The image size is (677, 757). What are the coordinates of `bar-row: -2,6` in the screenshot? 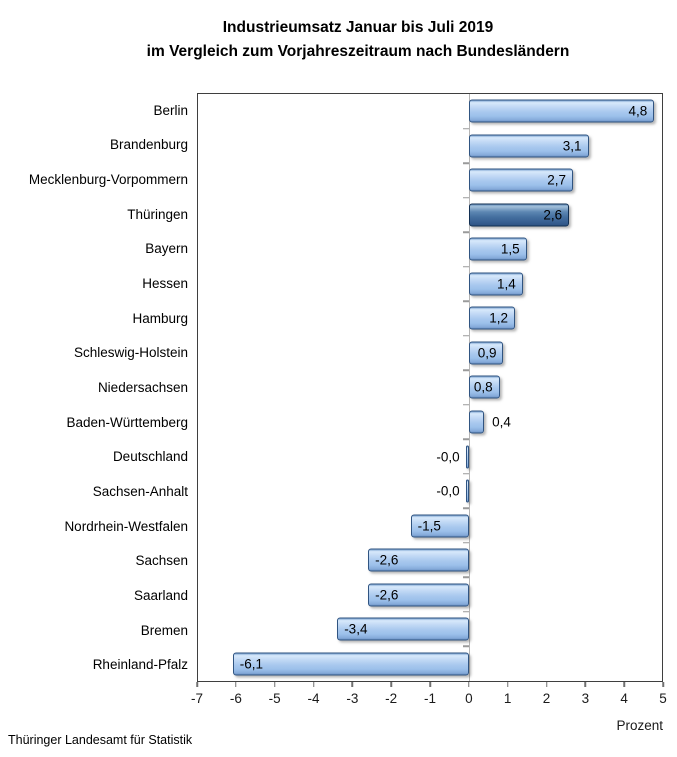 It's located at (430, 594).